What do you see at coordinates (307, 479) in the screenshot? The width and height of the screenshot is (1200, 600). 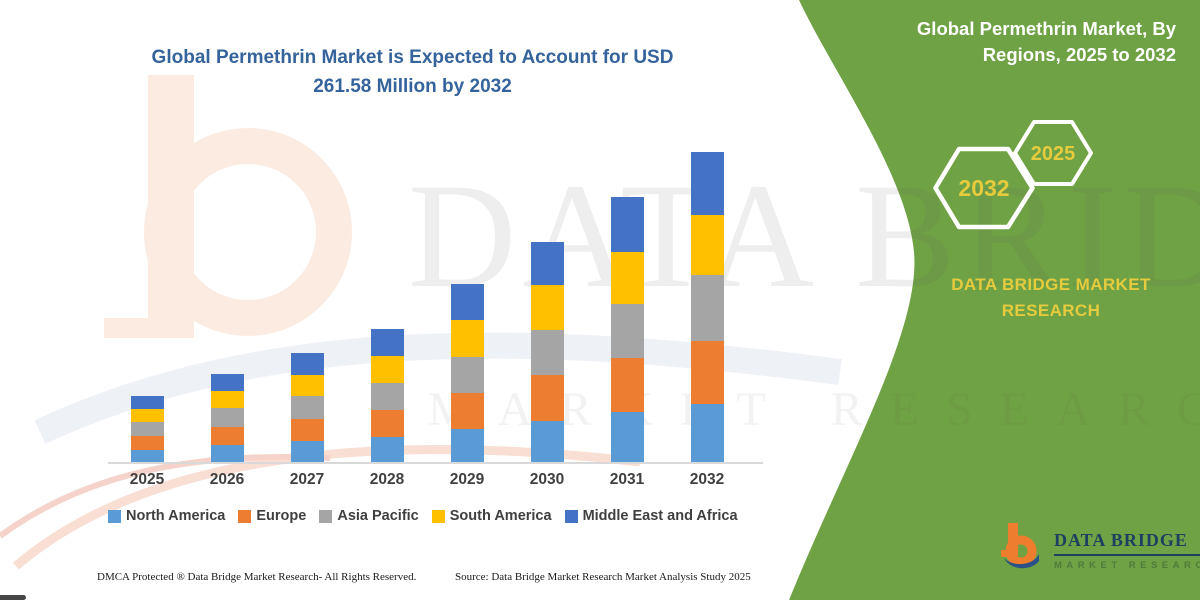 I see `x-axis-label-2027: 2027` at bounding box center [307, 479].